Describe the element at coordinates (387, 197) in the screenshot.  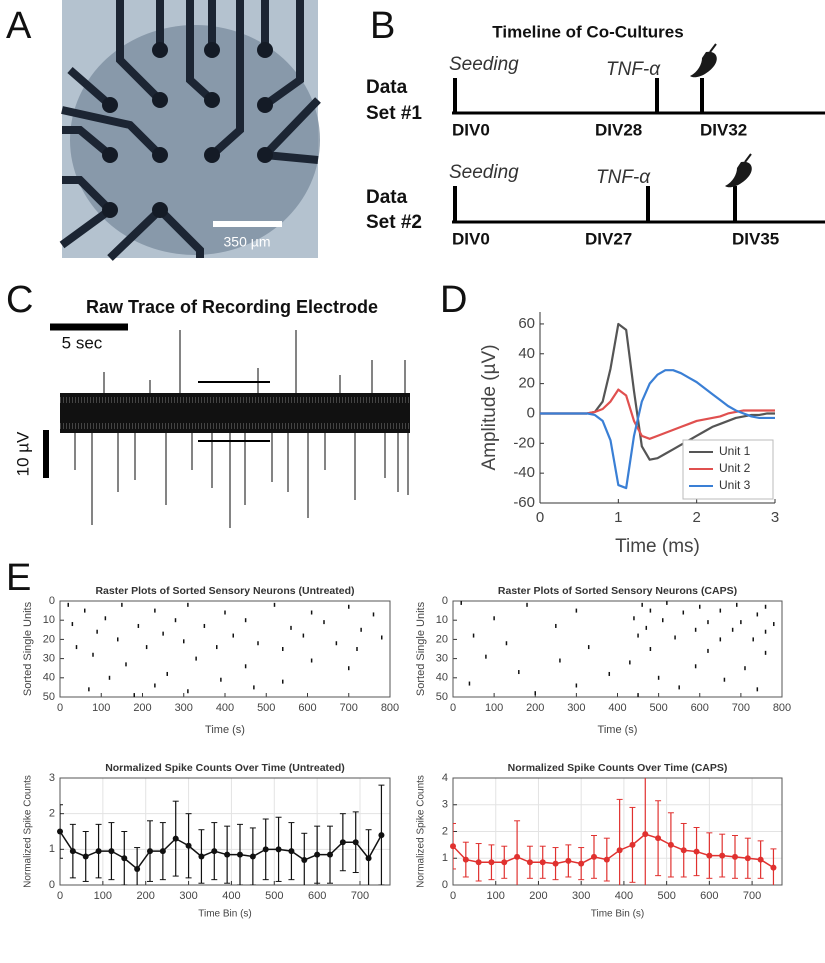
I see `data-set-label: Data` at that location.